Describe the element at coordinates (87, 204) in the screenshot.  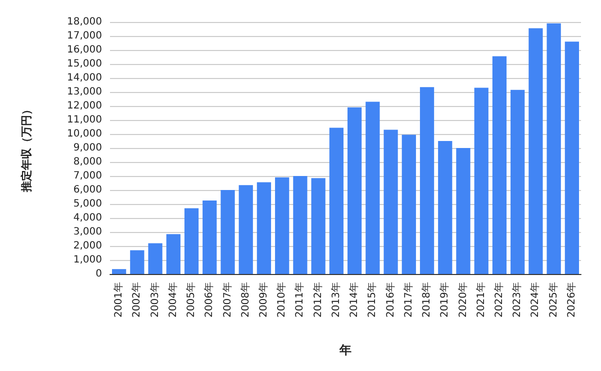
I see `y-tick-label: 5,000` at that location.